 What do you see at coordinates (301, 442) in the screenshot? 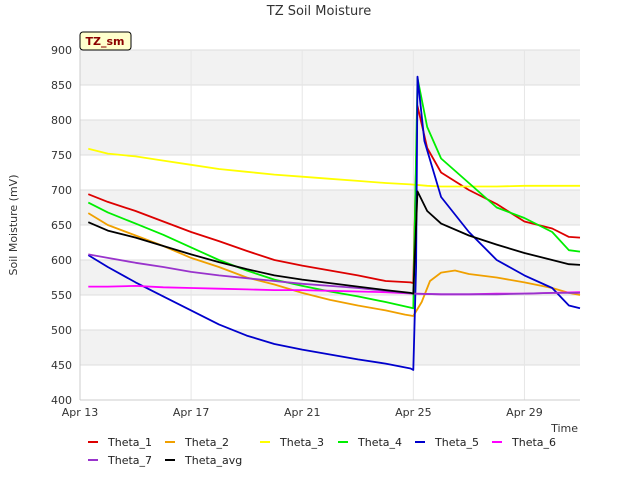
I see `legend-label: Theta_3` at bounding box center [301, 442].